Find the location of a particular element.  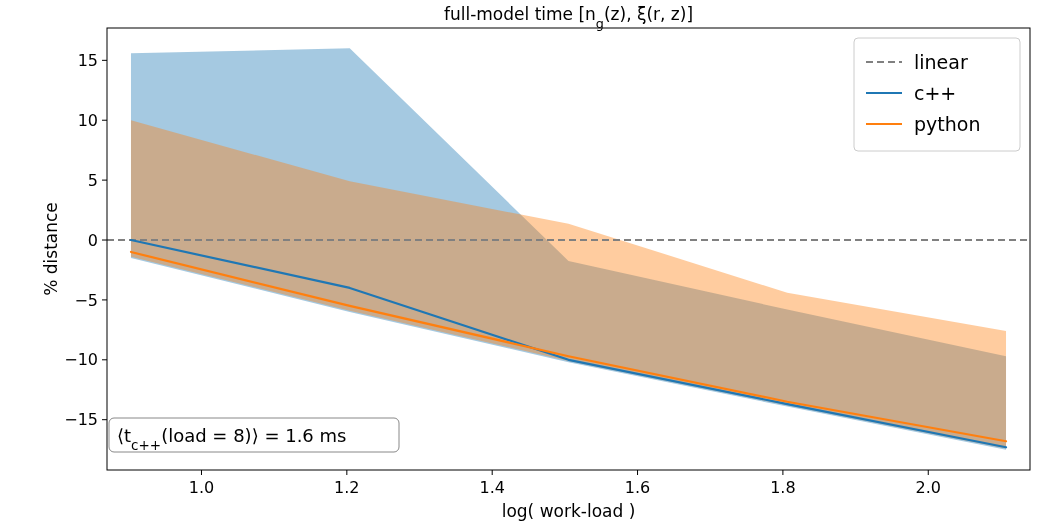

y-tick-label: −10 is located at coordinates (81, 360).